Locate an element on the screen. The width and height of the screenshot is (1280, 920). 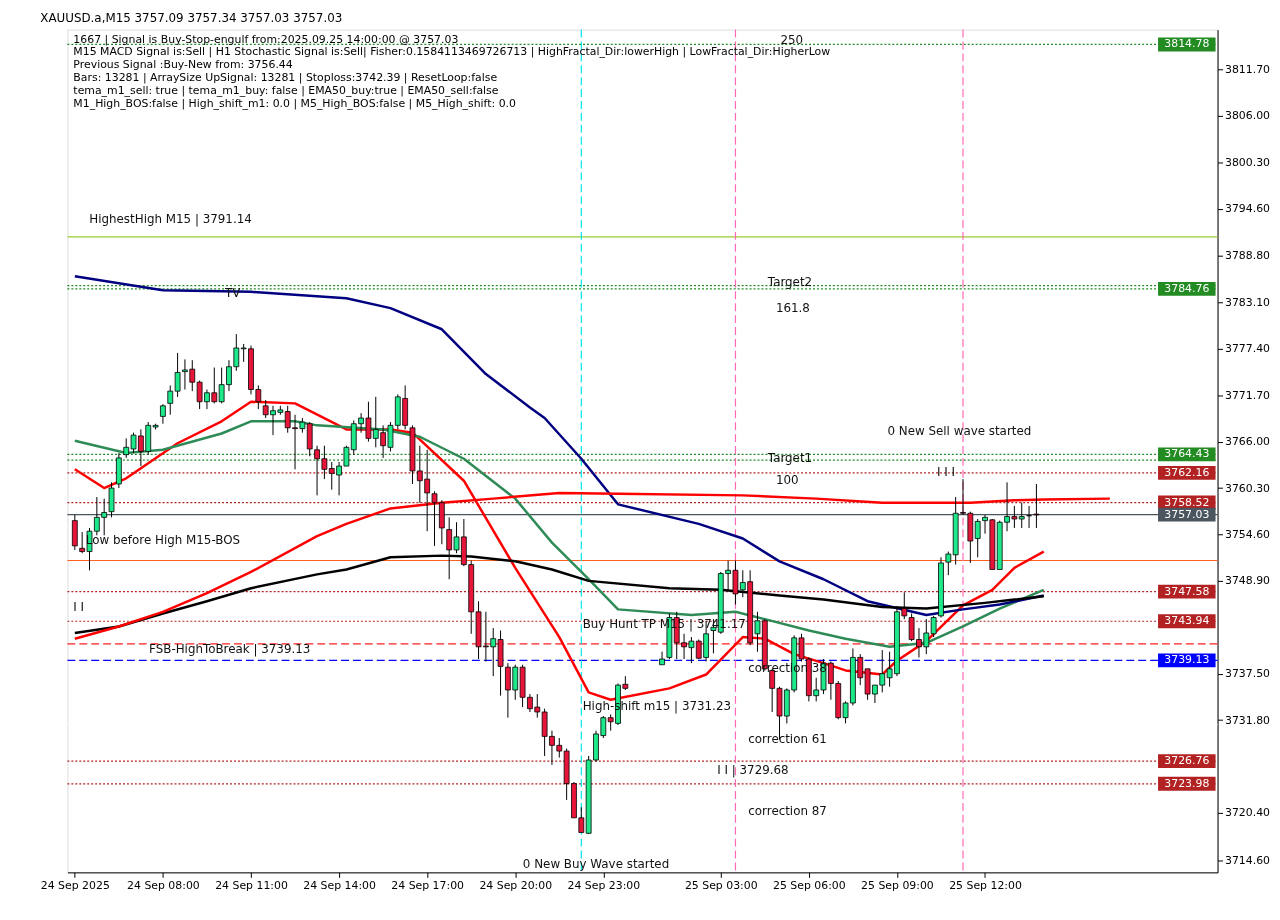
x-tick-label: 24 Sep 11:00 is located at coordinates (251, 885).